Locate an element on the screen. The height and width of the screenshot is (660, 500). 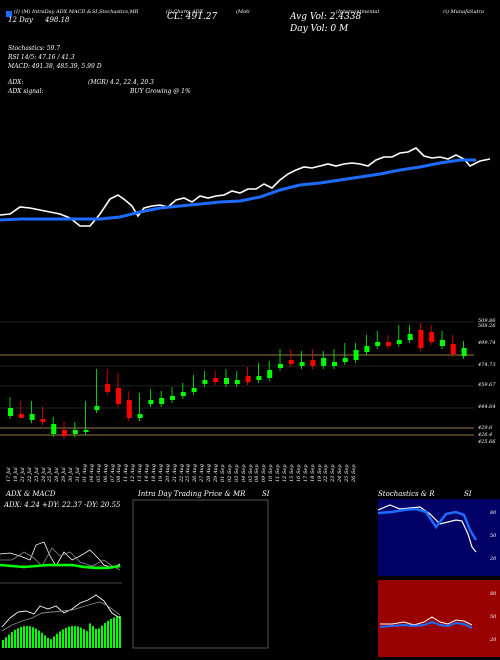
stoch-level-80: 80 is located at coordinates (493, 513).